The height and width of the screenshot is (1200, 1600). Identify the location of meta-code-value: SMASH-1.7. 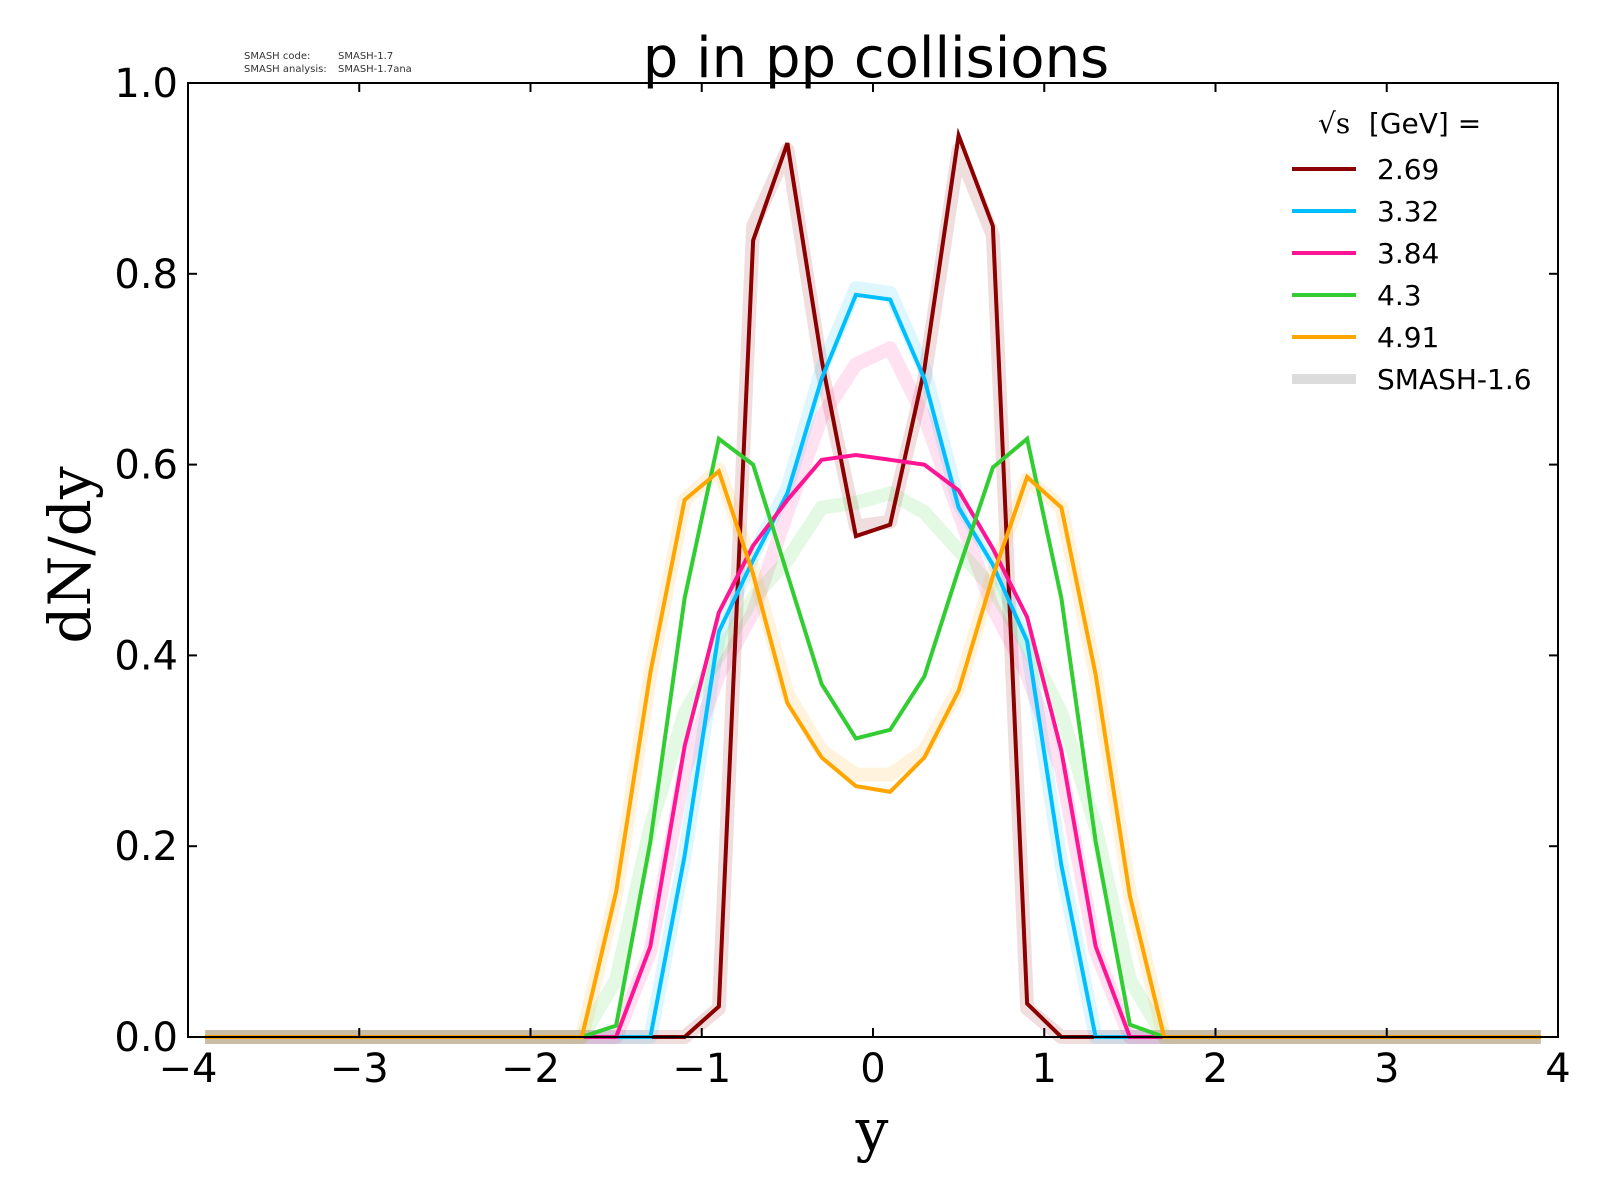
(365, 56).